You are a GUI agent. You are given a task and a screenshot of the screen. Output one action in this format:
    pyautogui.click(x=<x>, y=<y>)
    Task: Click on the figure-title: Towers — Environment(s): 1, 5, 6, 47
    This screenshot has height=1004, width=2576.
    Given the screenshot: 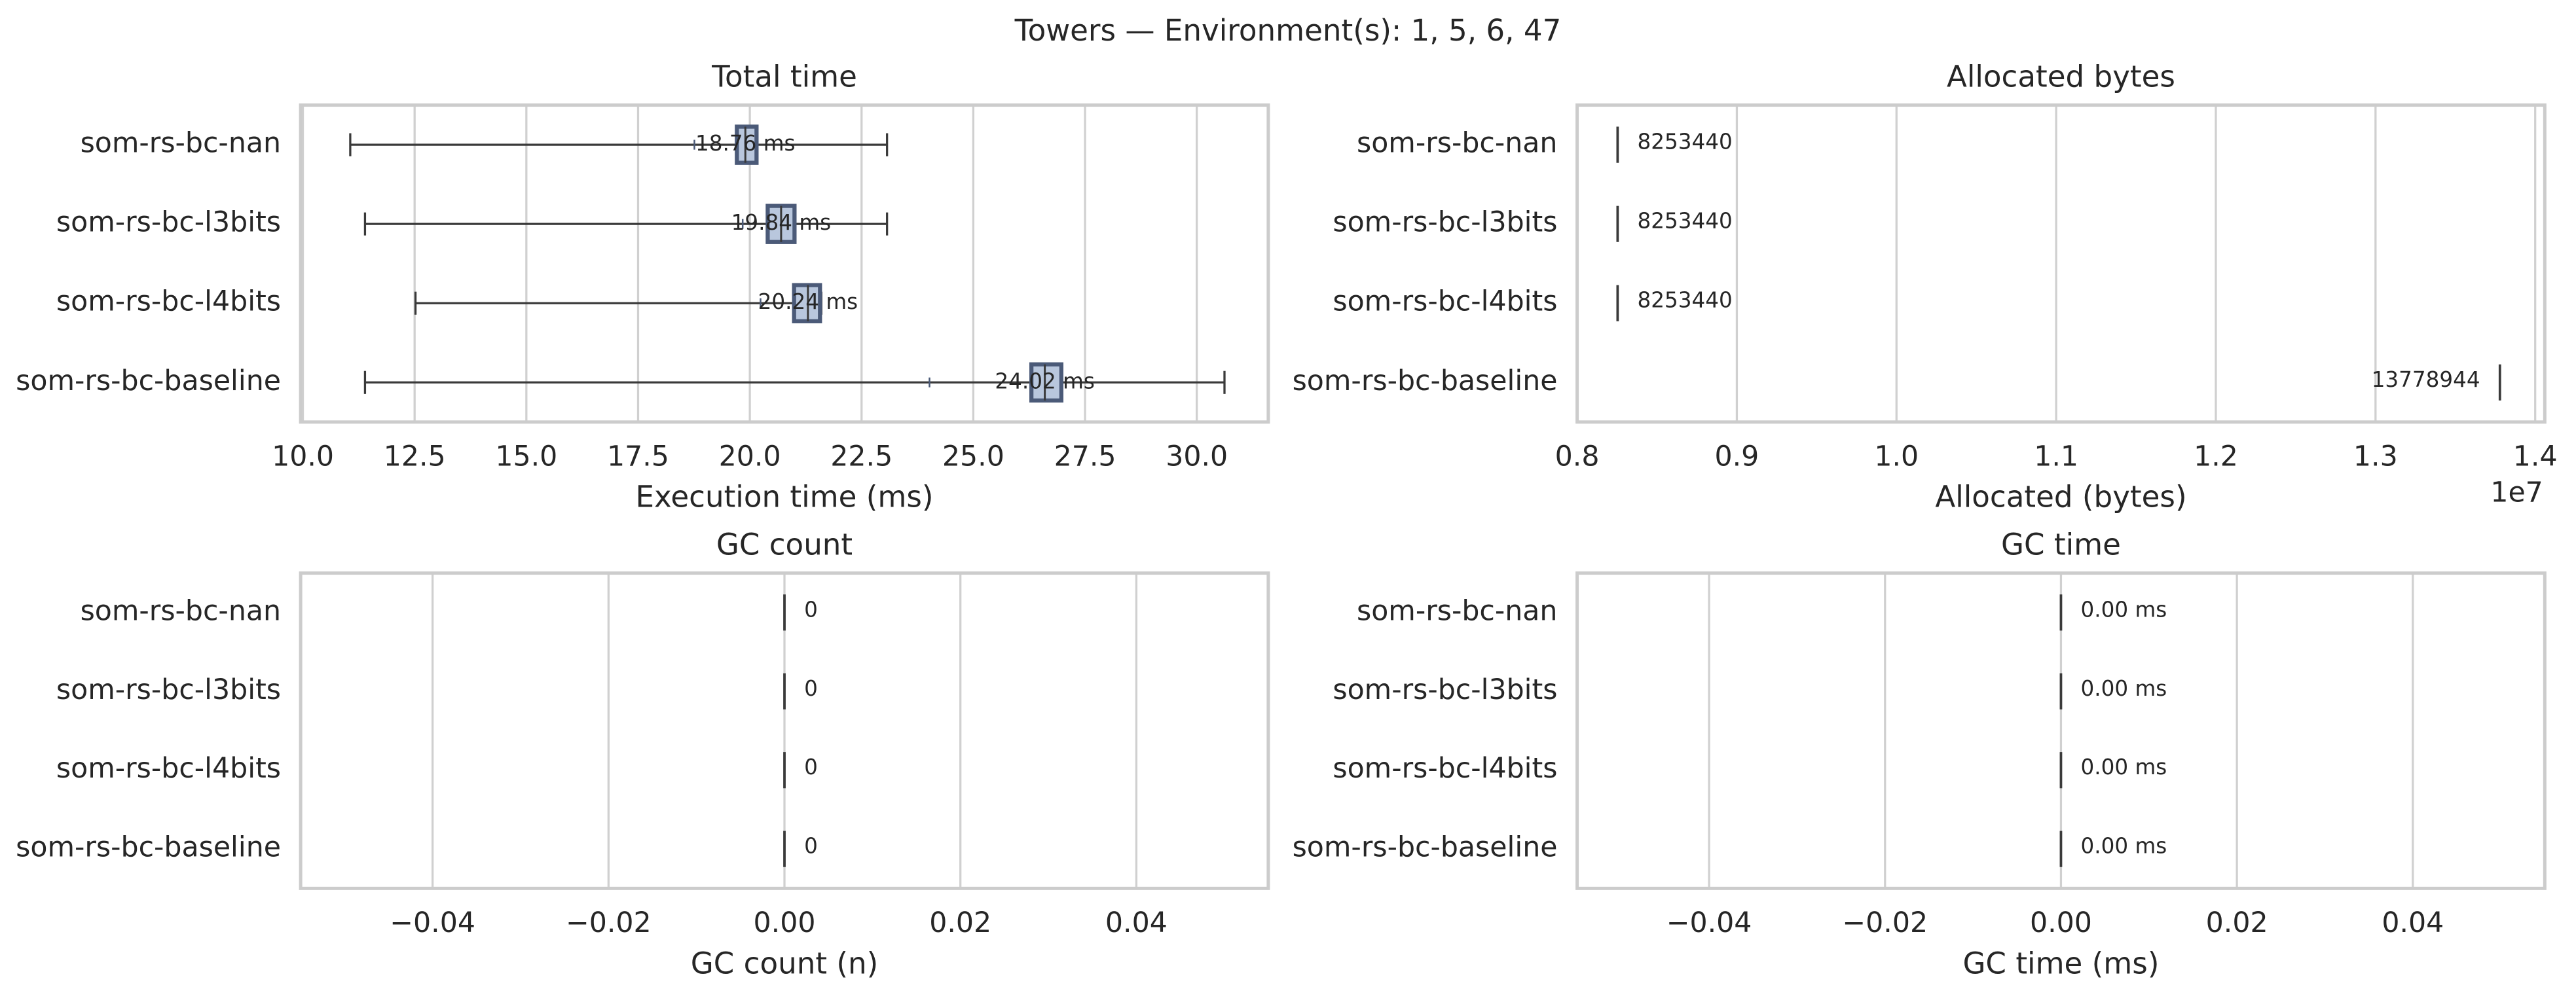 What is the action you would take?
    pyautogui.click(x=1288, y=31)
    